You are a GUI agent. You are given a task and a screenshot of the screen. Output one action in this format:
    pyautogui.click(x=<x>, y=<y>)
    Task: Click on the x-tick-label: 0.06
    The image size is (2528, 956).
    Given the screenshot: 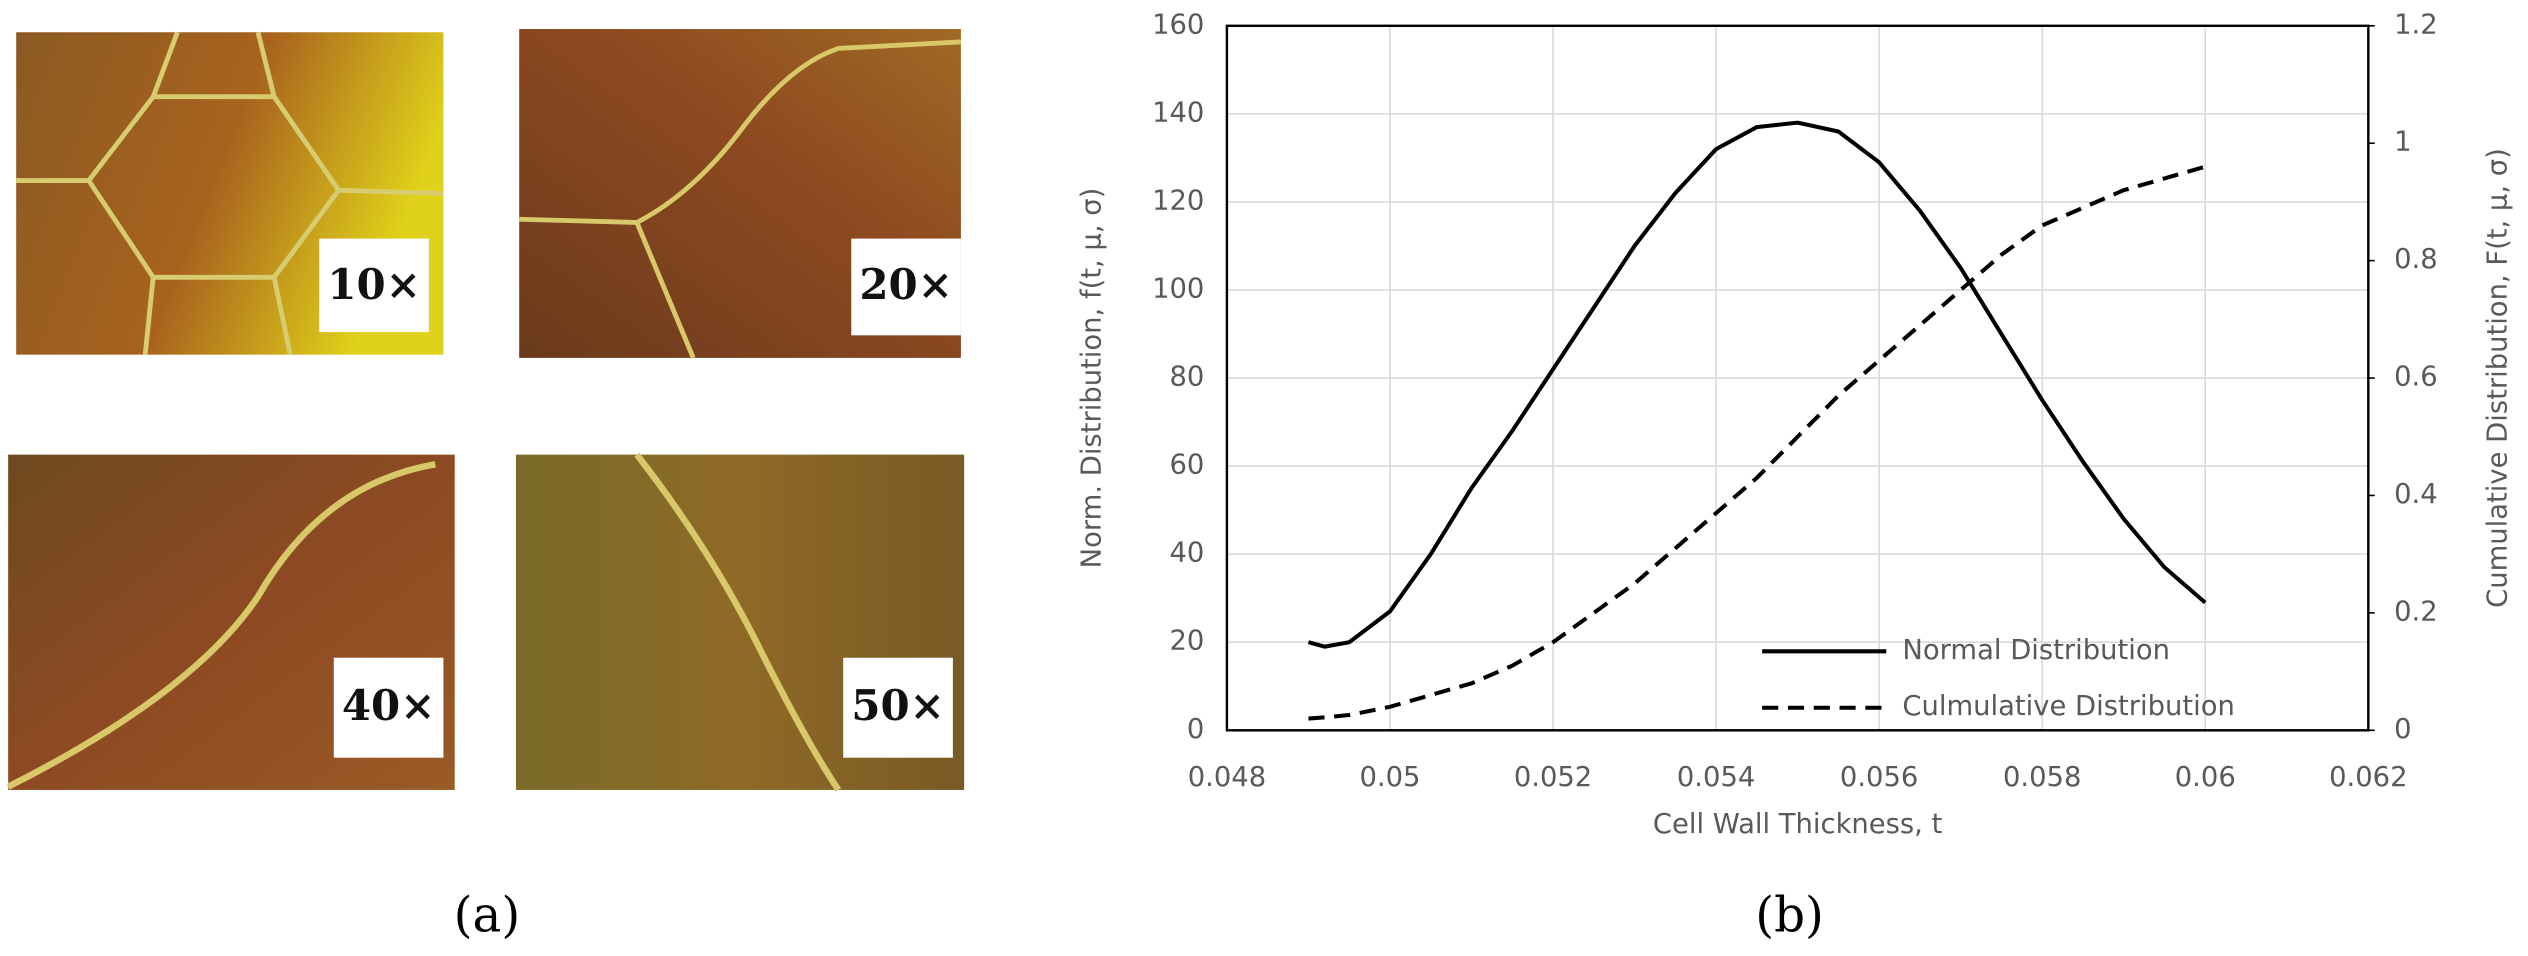 What is the action you would take?
    pyautogui.click(x=2205, y=777)
    